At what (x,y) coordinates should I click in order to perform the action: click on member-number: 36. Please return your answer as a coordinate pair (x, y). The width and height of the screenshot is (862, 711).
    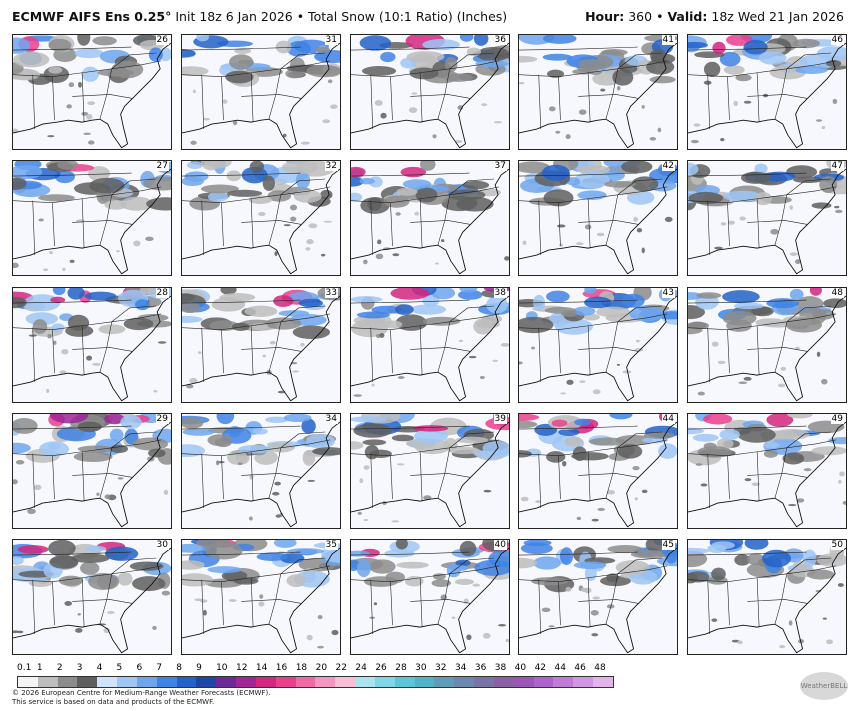
    Looking at the image, I should click on (500, 40).